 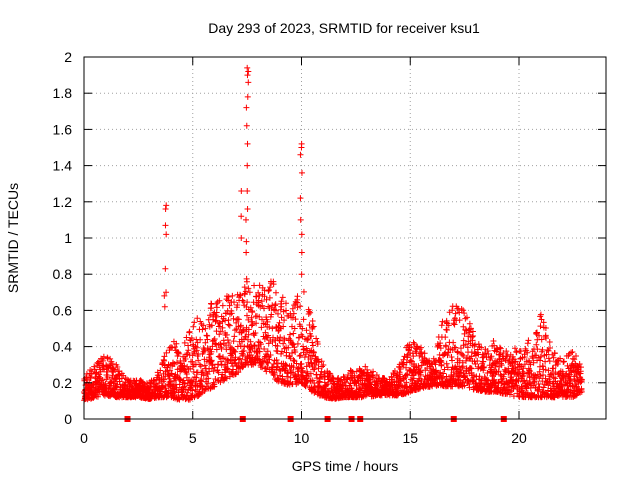 What do you see at coordinates (63, 274) in the screenshot?
I see `y-tick-label: 0.8` at bounding box center [63, 274].